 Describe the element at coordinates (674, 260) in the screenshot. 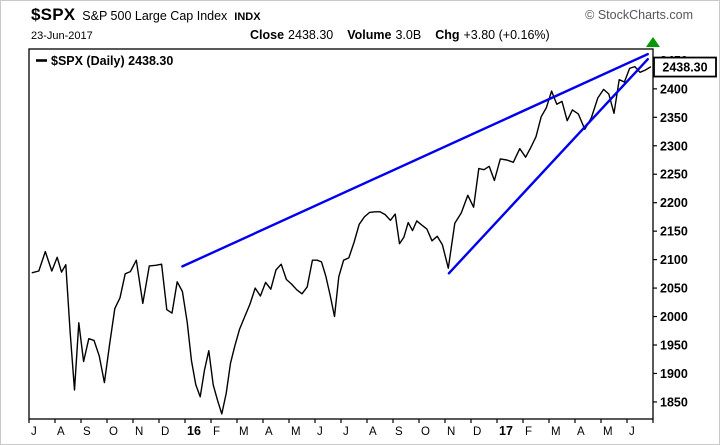

I see `y-axis-label: 2100` at that location.